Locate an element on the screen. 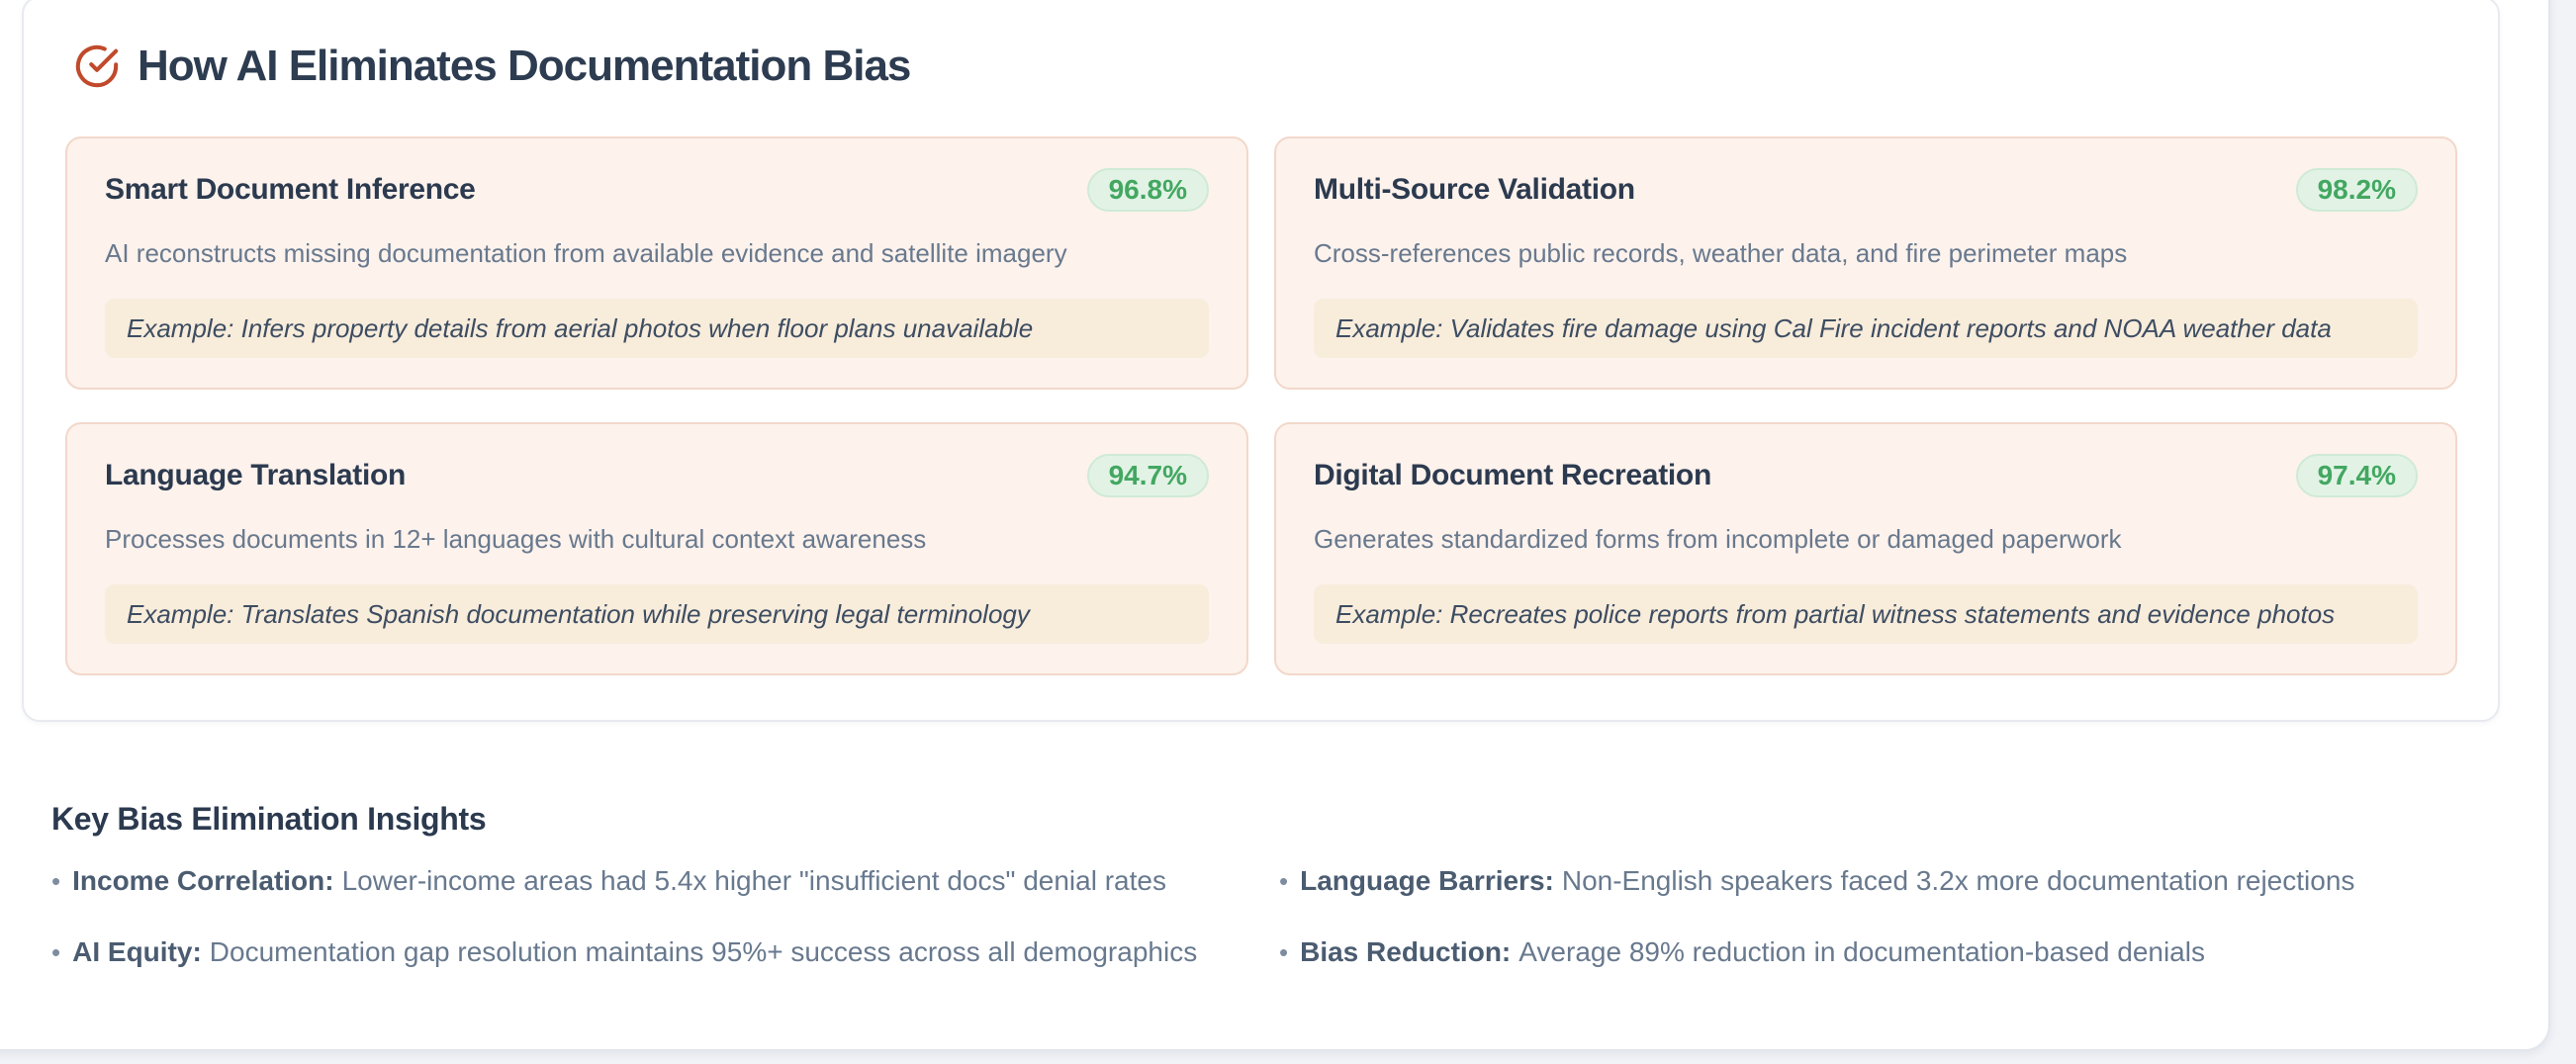 Image resolution: width=2576 pixels, height=1064 pixels. insight-label: Language Barriers: is located at coordinates (1427, 880).